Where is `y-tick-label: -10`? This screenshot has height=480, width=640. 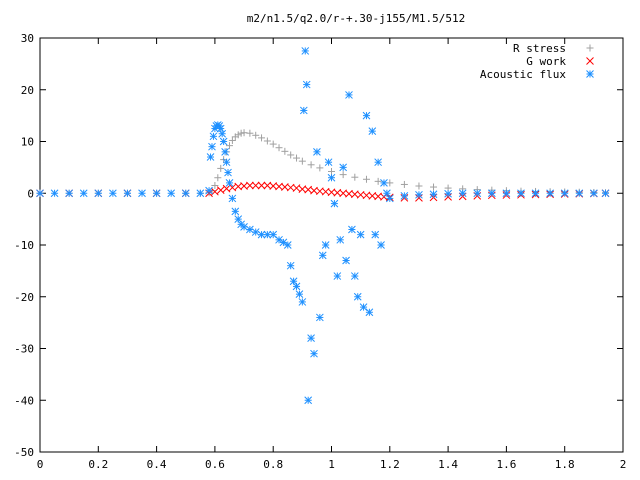 y-tick-label: -10 is located at coordinates (24, 245).